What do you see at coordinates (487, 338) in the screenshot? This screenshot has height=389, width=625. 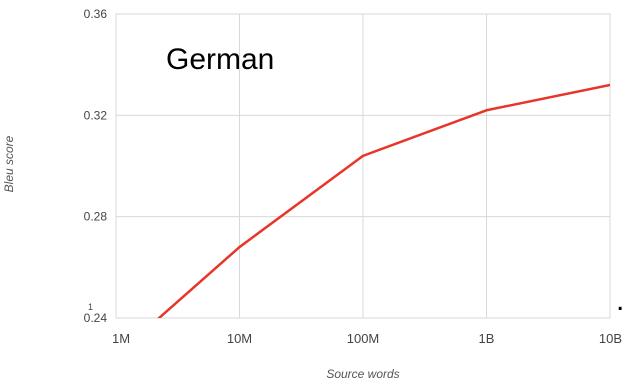 I see `x-tick-label: 1B` at bounding box center [487, 338].